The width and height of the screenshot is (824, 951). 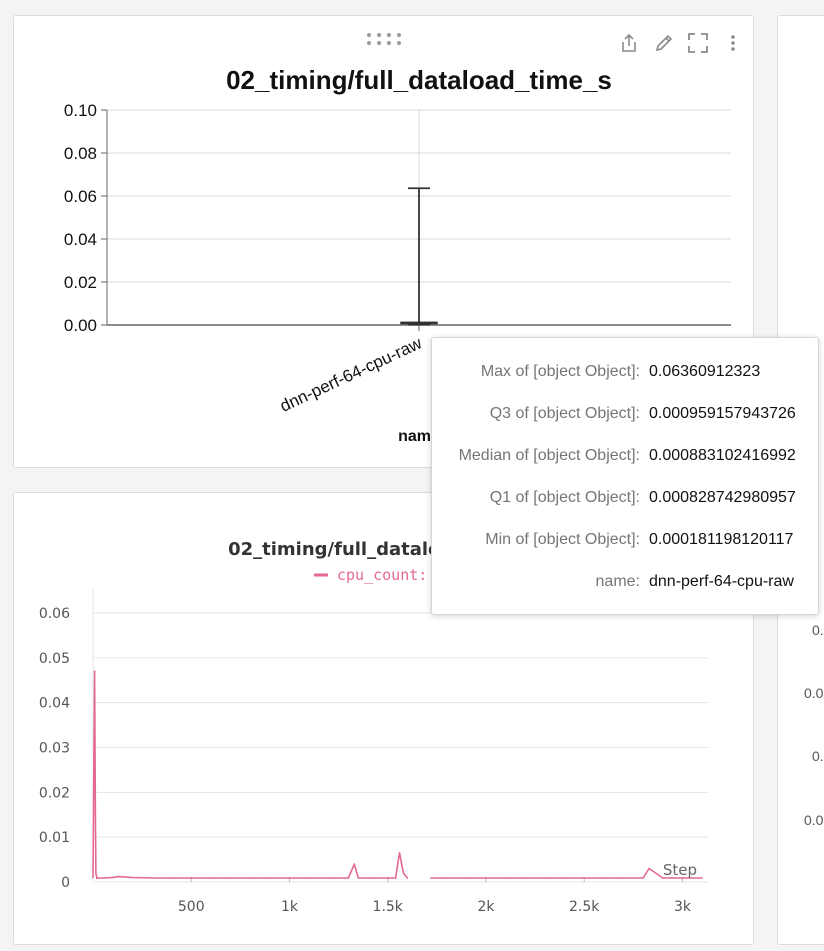 I want to click on x-axis-label: Step, so click(x=680, y=870).